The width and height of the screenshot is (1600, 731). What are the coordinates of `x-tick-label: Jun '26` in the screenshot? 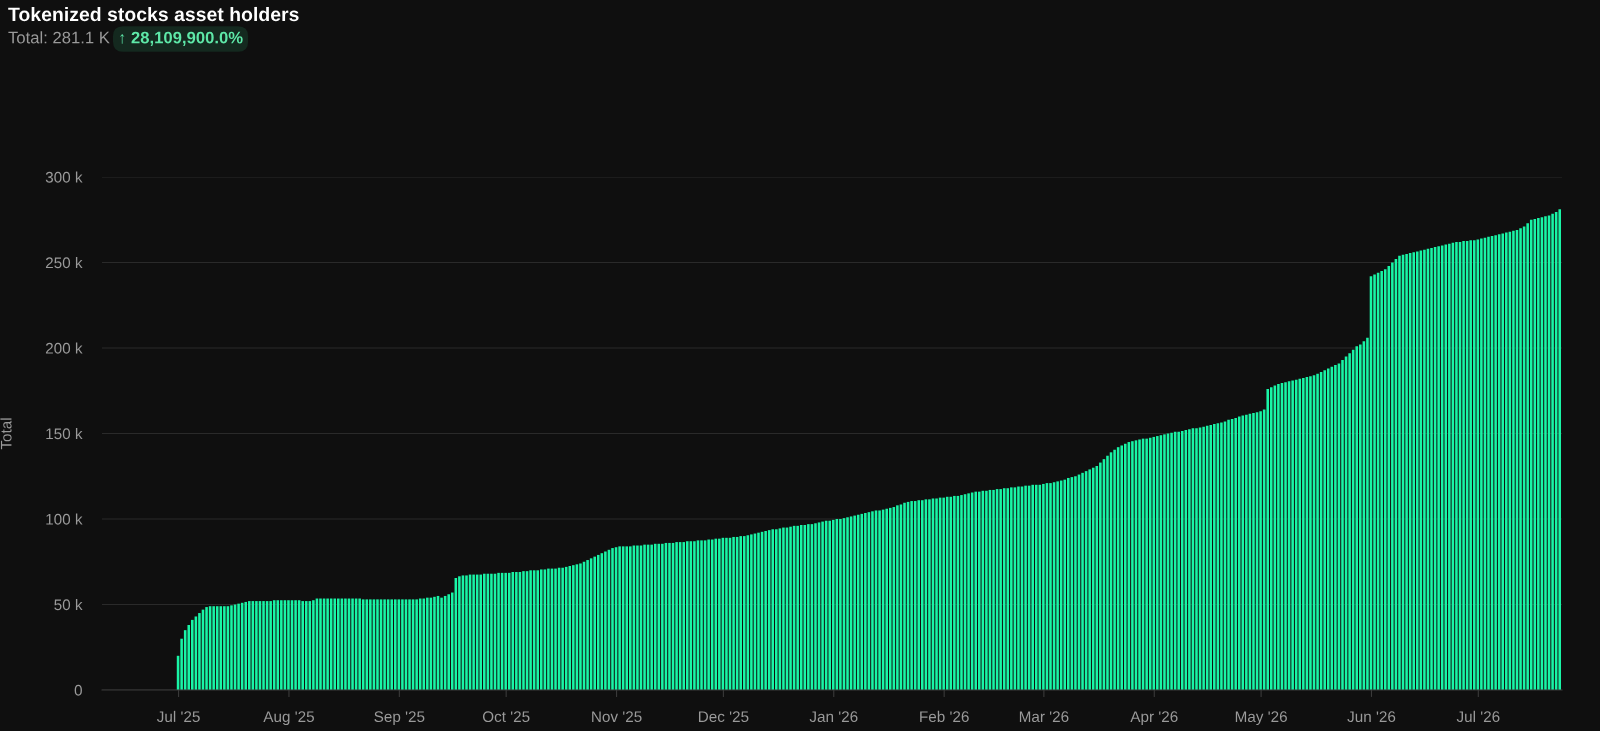 It's located at (1371, 717).